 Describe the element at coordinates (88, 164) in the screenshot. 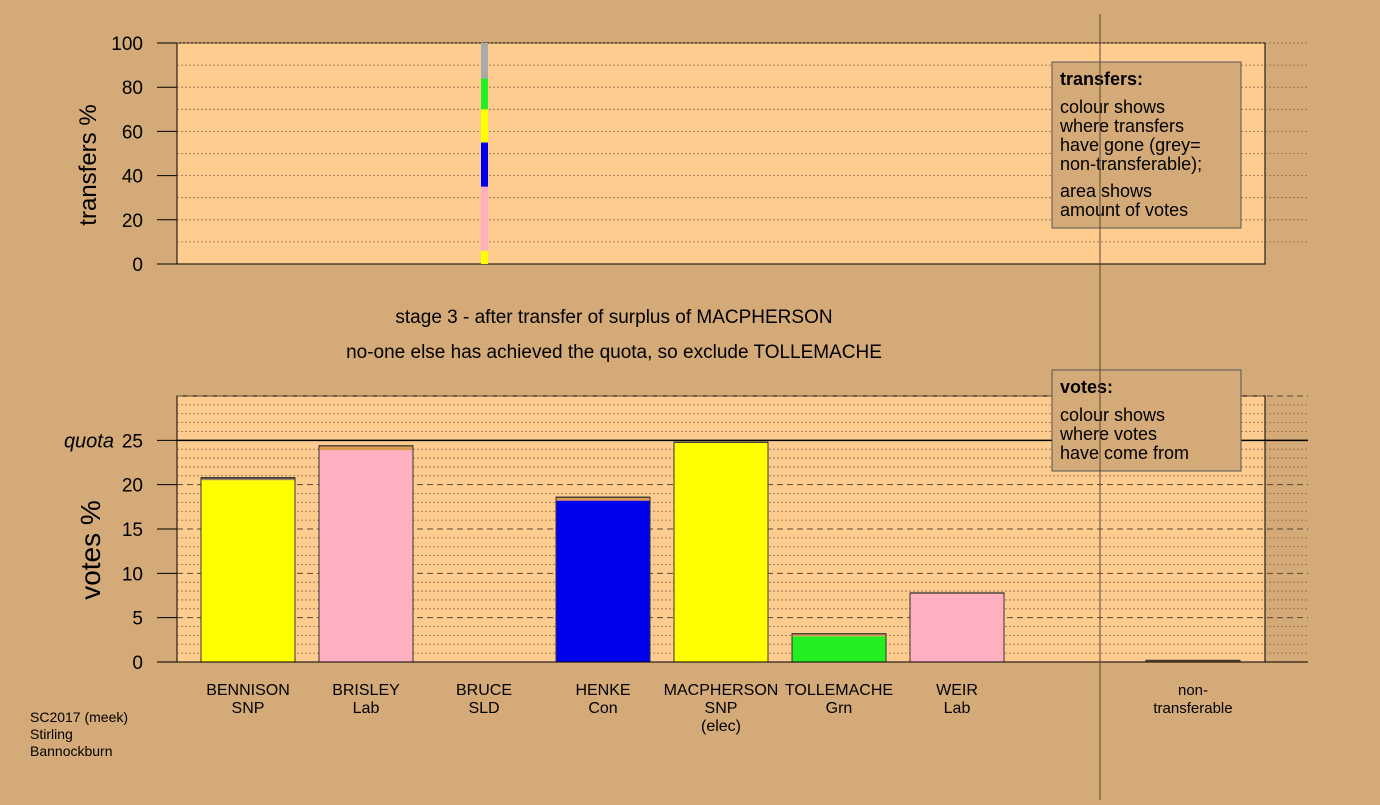

I see `transfers-y-axis-title: transfers %` at that location.